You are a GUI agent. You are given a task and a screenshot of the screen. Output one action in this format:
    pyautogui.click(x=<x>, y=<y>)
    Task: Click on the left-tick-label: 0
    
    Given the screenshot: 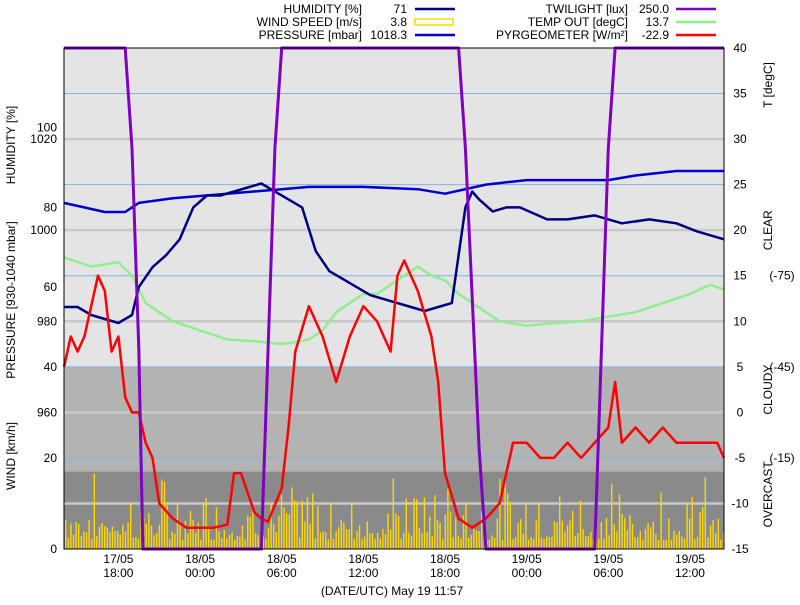 What is the action you would take?
    pyautogui.click(x=53, y=549)
    